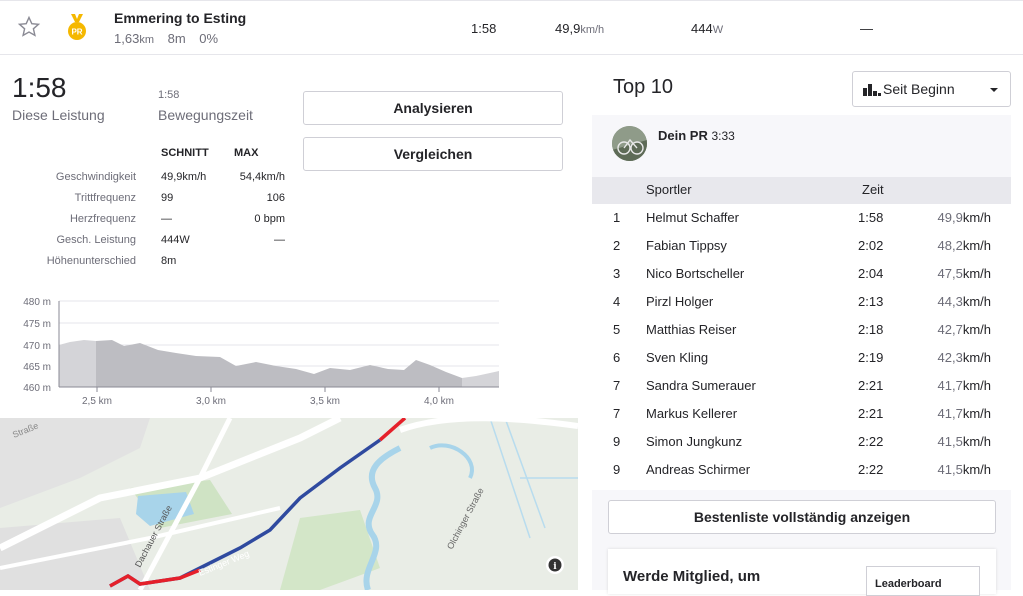  I want to click on leaderboard-row: 9 Andreas Schirmer 2:22 41,5km/h, so click(802, 469).